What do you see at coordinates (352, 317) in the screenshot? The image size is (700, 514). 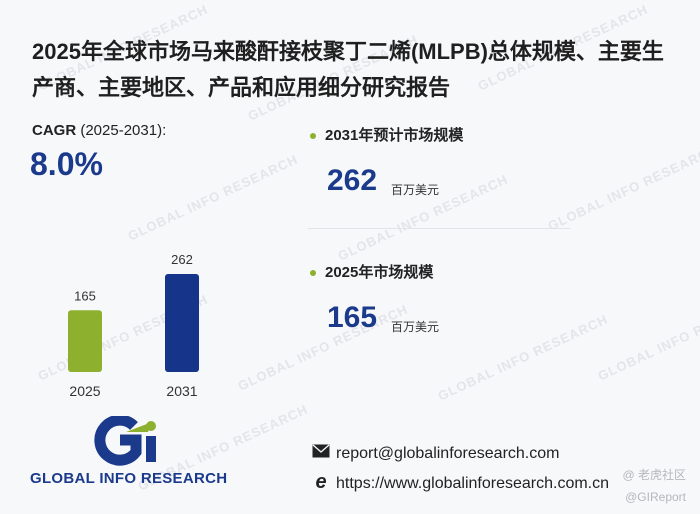 I see `kpi-2025-value: 165` at bounding box center [352, 317].